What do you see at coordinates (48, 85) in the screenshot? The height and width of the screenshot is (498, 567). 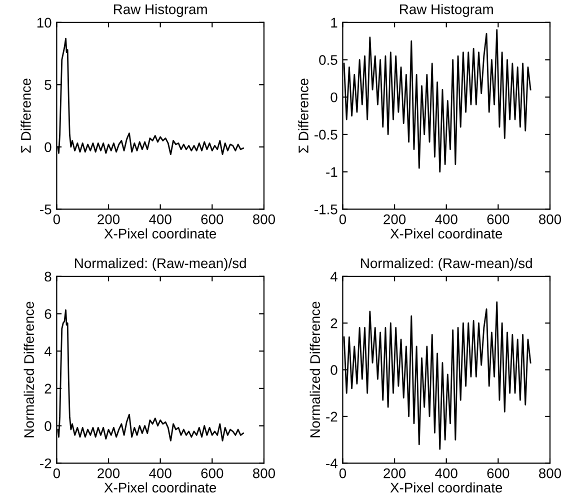 I see `y-tick-label: 5` at bounding box center [48, 85].